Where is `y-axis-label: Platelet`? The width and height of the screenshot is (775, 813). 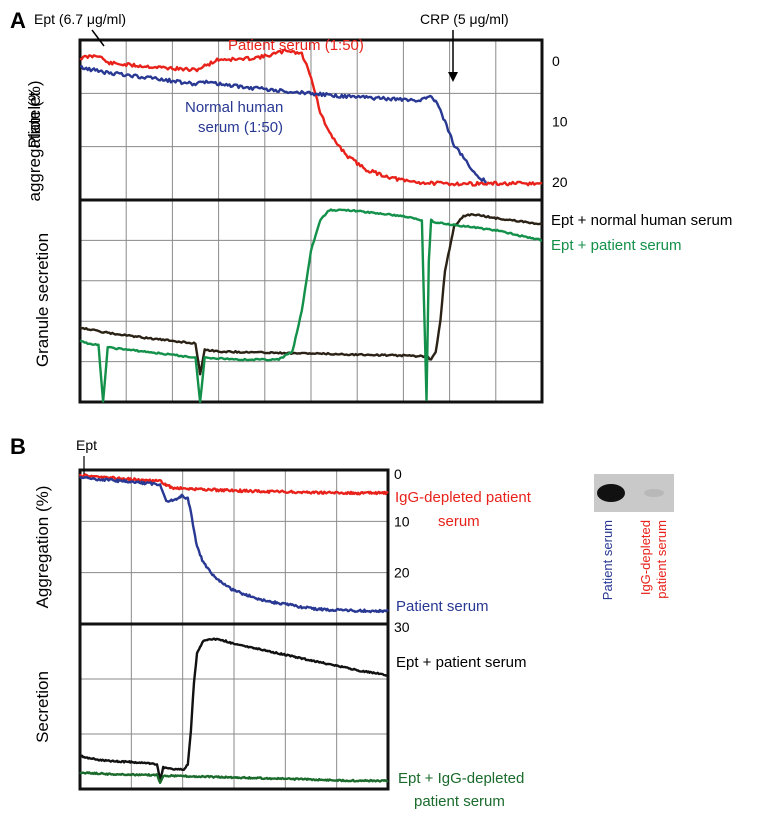 y-axis-label: Platelet is located at coordinates (34, 119).